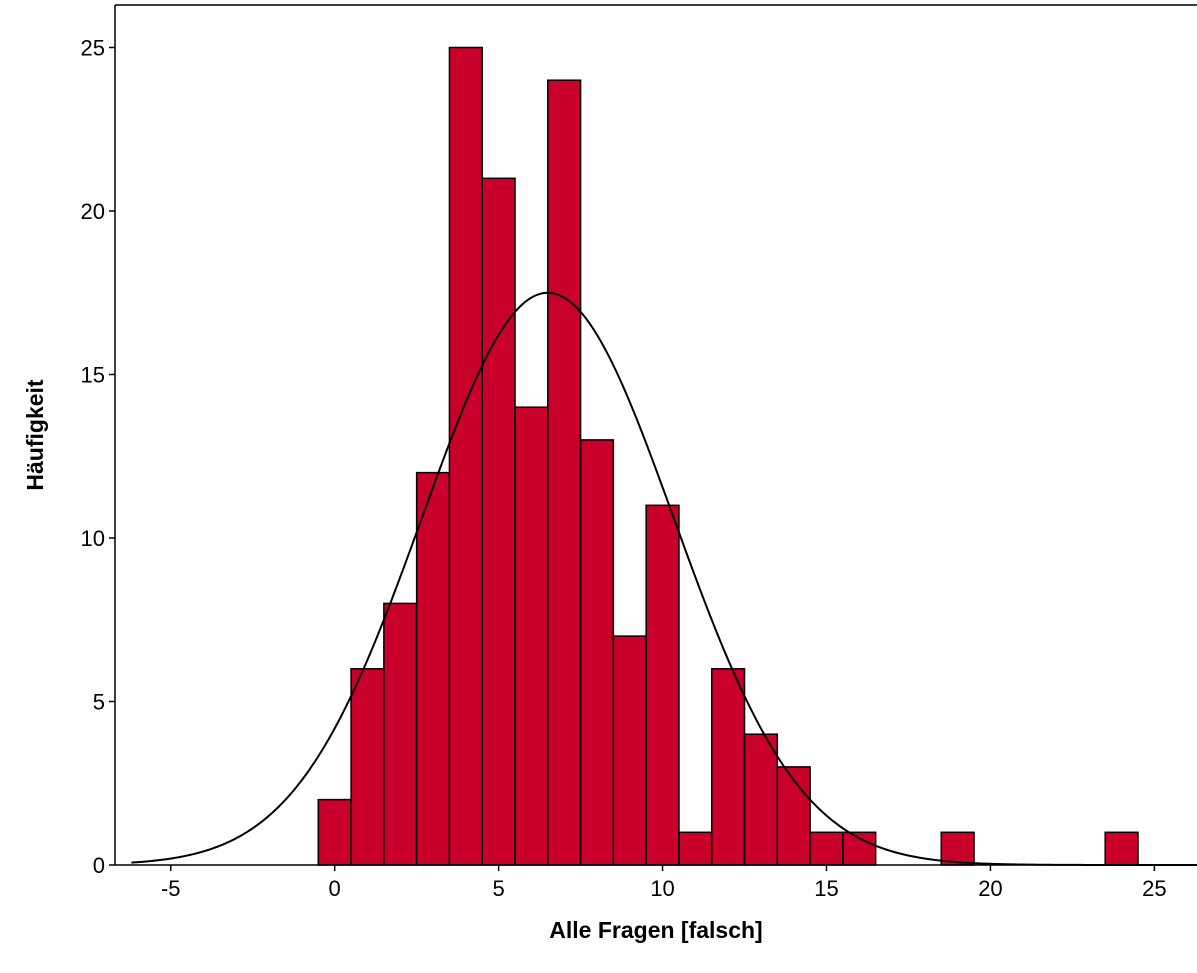 The width and height of the screenshot is (1197, 973). Describe the element at coordinates (93, 375) in the screenshot. I see `y-tick-label: 15` at that location.